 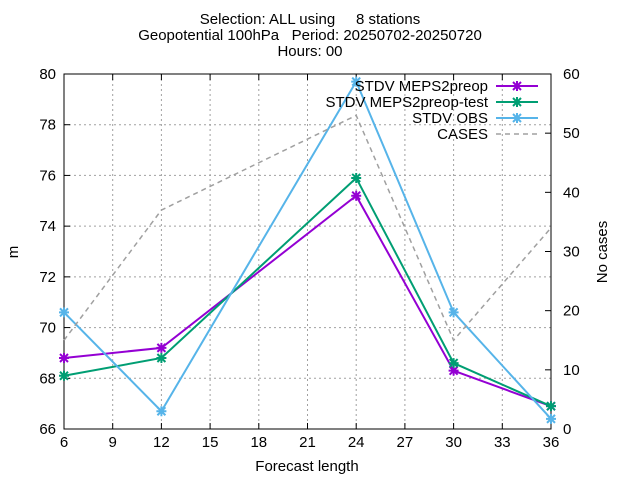 What do you see at coordinates (310, 51) in the screenshot?
I see `chart-title-line-3: Hours: 00` at bounding box center [310, 51].